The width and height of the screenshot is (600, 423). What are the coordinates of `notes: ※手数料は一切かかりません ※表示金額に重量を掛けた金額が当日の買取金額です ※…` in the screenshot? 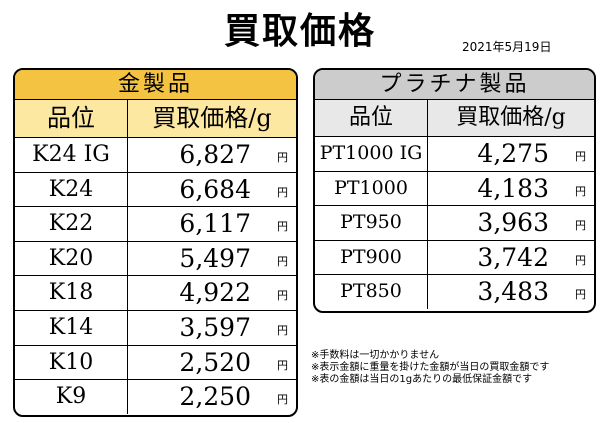 It's located at (430, 368).